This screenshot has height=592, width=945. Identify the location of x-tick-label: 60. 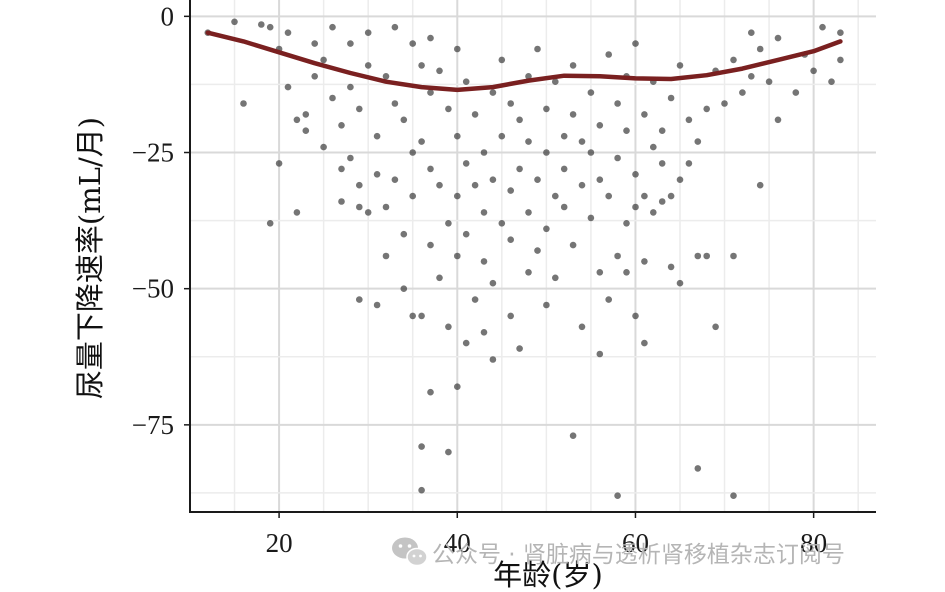
(635, 543).